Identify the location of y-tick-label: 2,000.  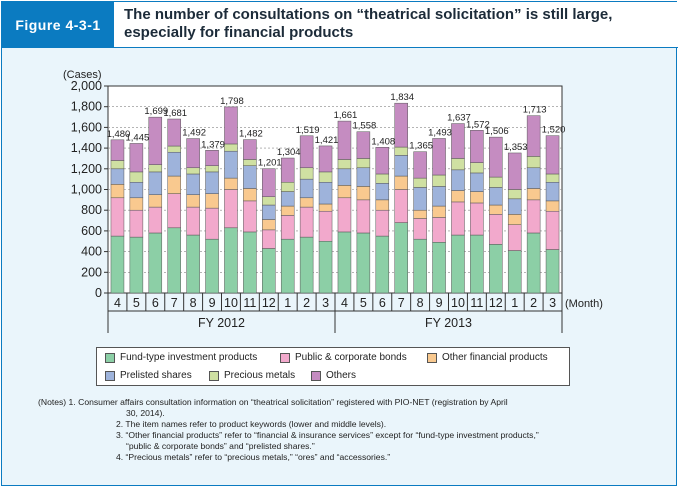
(86, 86).